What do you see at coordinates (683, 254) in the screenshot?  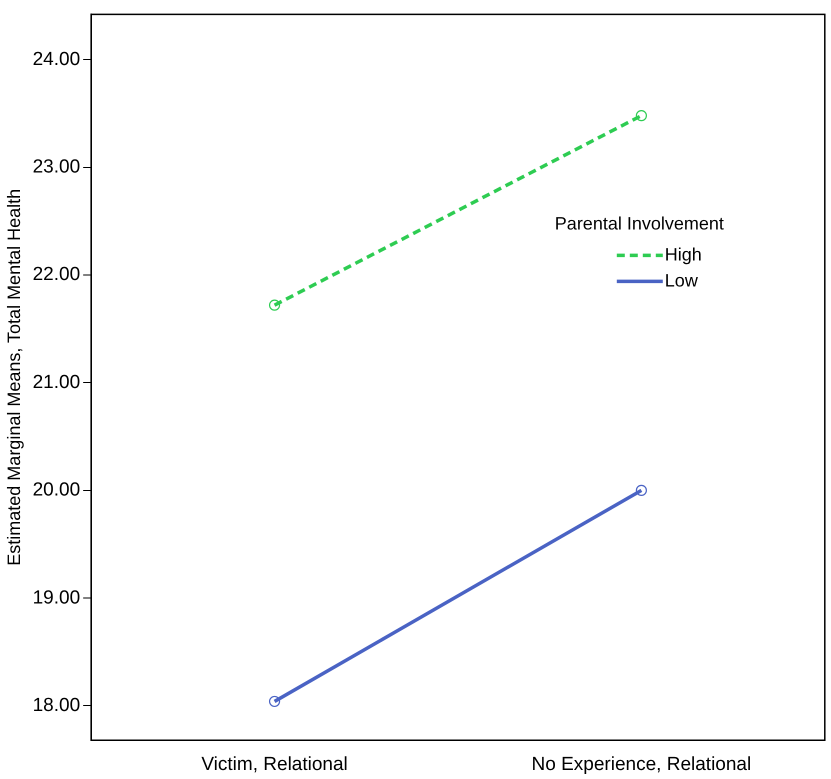 I see `legend-label: High` at bounding box center [683, 254].